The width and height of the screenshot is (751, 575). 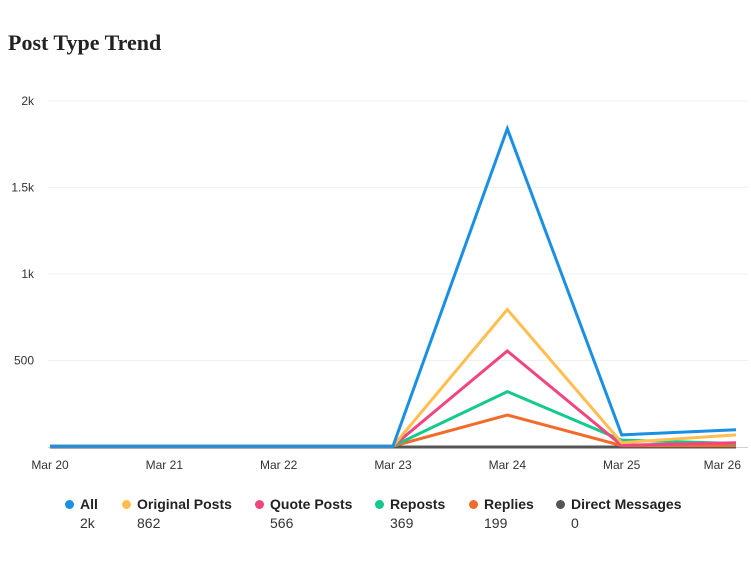 I want to click on x-tick-label: Mar 22, so click(x=279, y=465).